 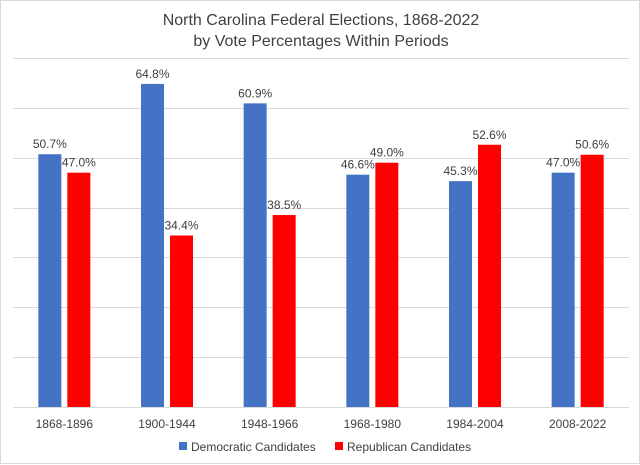 I want to click on republican-data-label: 34.4%, so click(x=181, y=225).